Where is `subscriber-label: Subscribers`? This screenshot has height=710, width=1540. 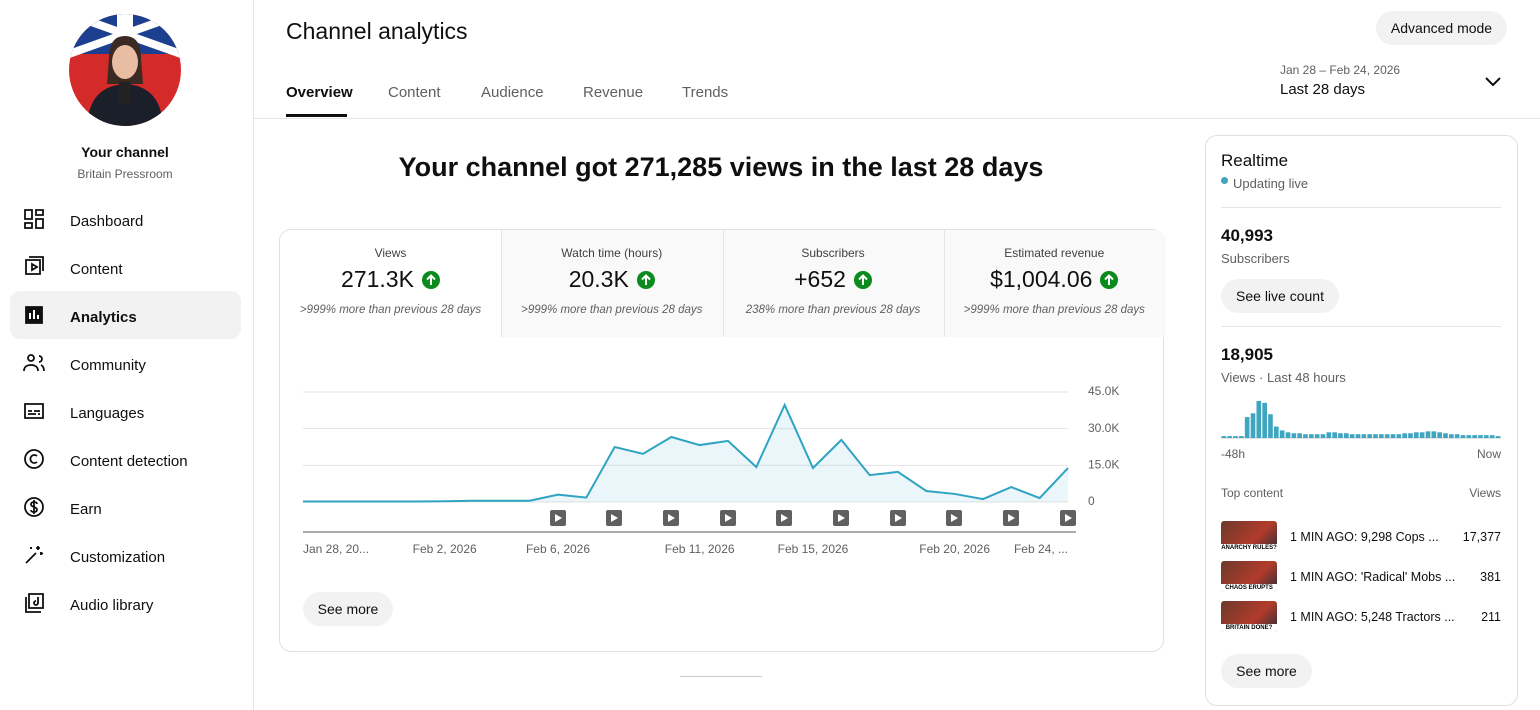 subscriber-label: Subscribers is located at coordinates (1255, 258).